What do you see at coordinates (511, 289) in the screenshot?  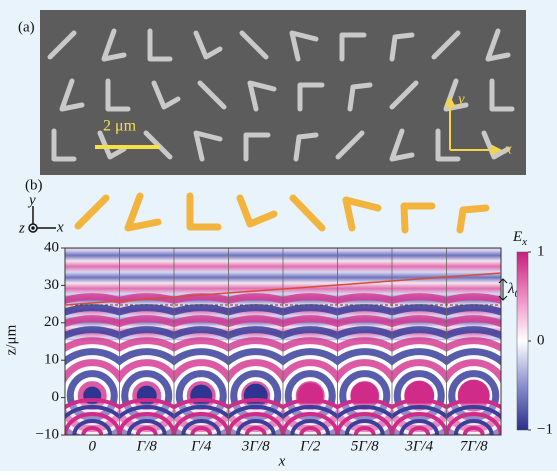 I see `wavelength-symbol: λ` at bounding box center [511, 289].